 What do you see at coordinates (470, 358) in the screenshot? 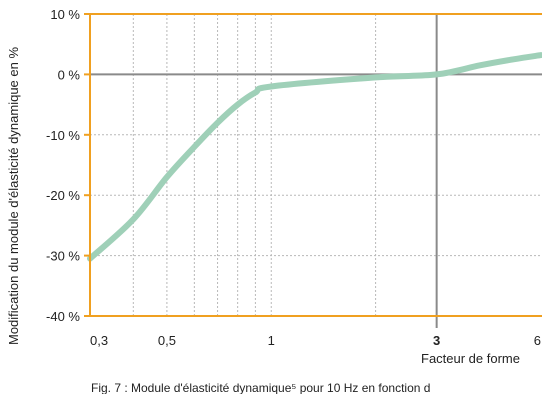
I see `x-axis-title: Facteur de forme` at bounding box center [470, 358].